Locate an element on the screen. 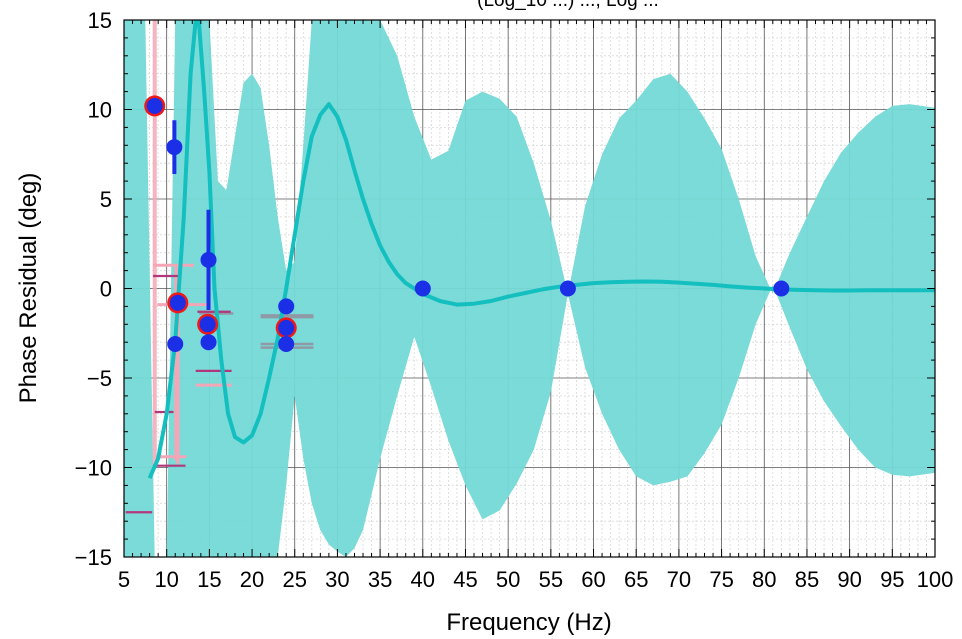  x-tick-label: 45 is located at coordinates (465, 579).